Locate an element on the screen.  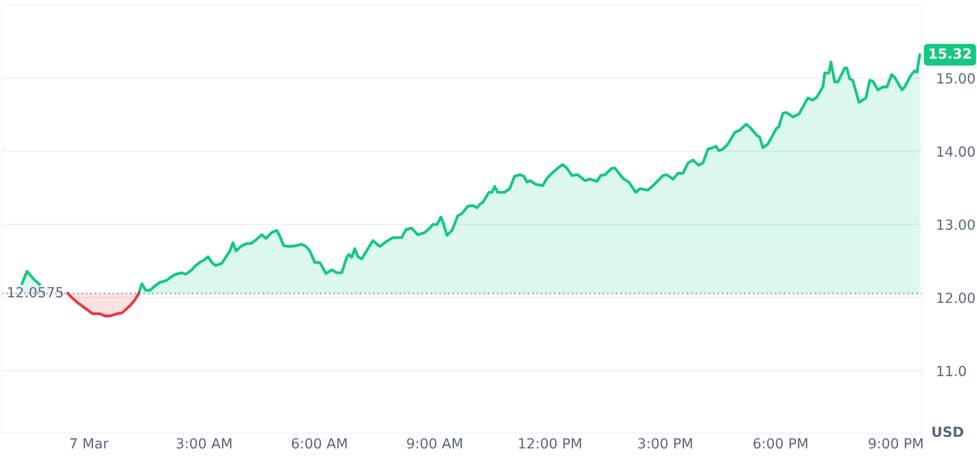
y-axis-title: USD is located at coordinates (948, 432).